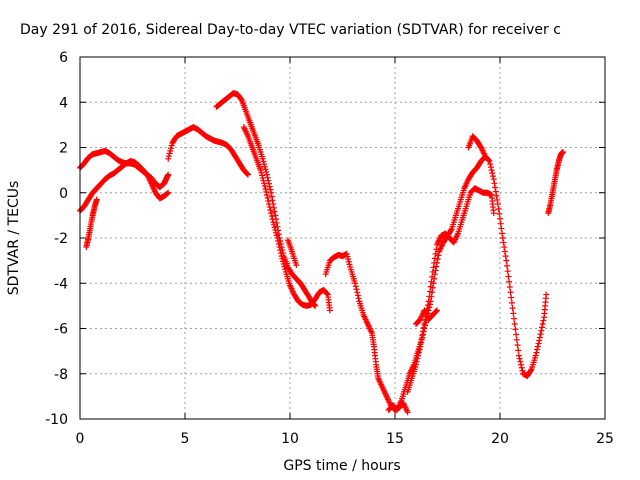 This screenshot has height=480, width=640. I want to click on y-tick-label: -2, so click(61, 239).